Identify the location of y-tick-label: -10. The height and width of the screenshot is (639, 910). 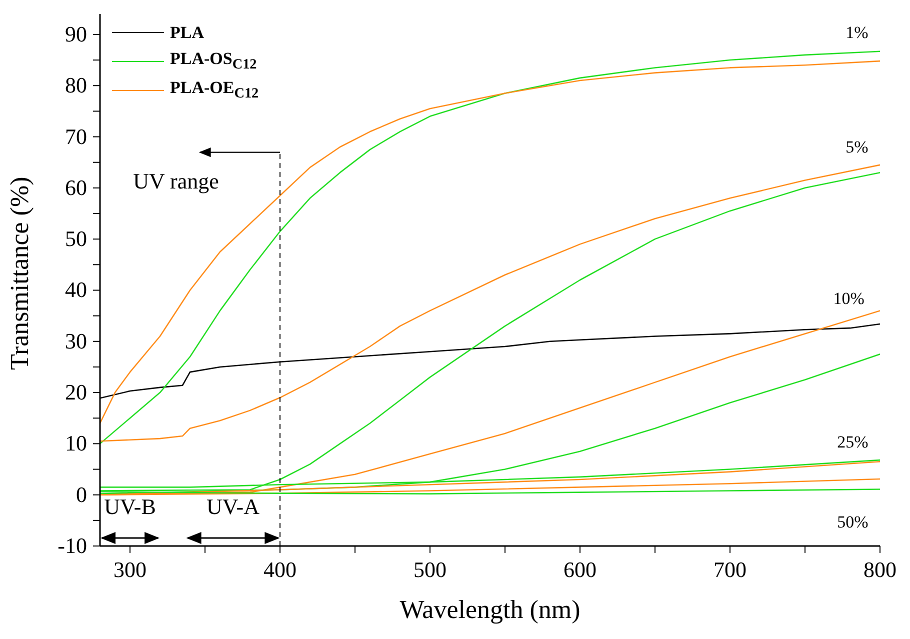
(72, 545).